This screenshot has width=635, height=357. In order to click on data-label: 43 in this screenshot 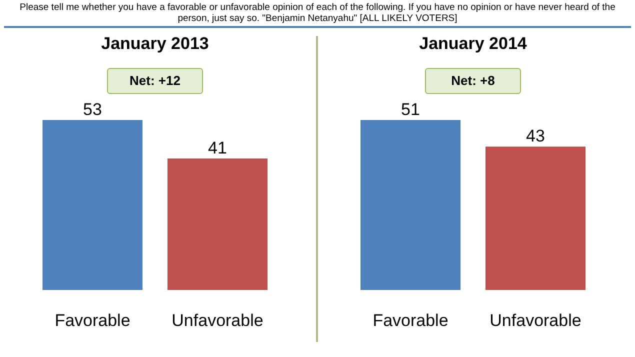, I will do `click(535, 136)`.